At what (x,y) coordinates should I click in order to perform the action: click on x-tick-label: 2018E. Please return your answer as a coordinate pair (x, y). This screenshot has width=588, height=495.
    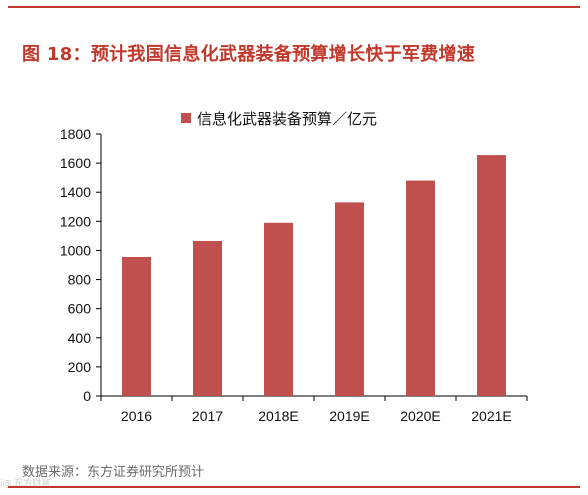
    Looking at the image, I should click on (278, 416).